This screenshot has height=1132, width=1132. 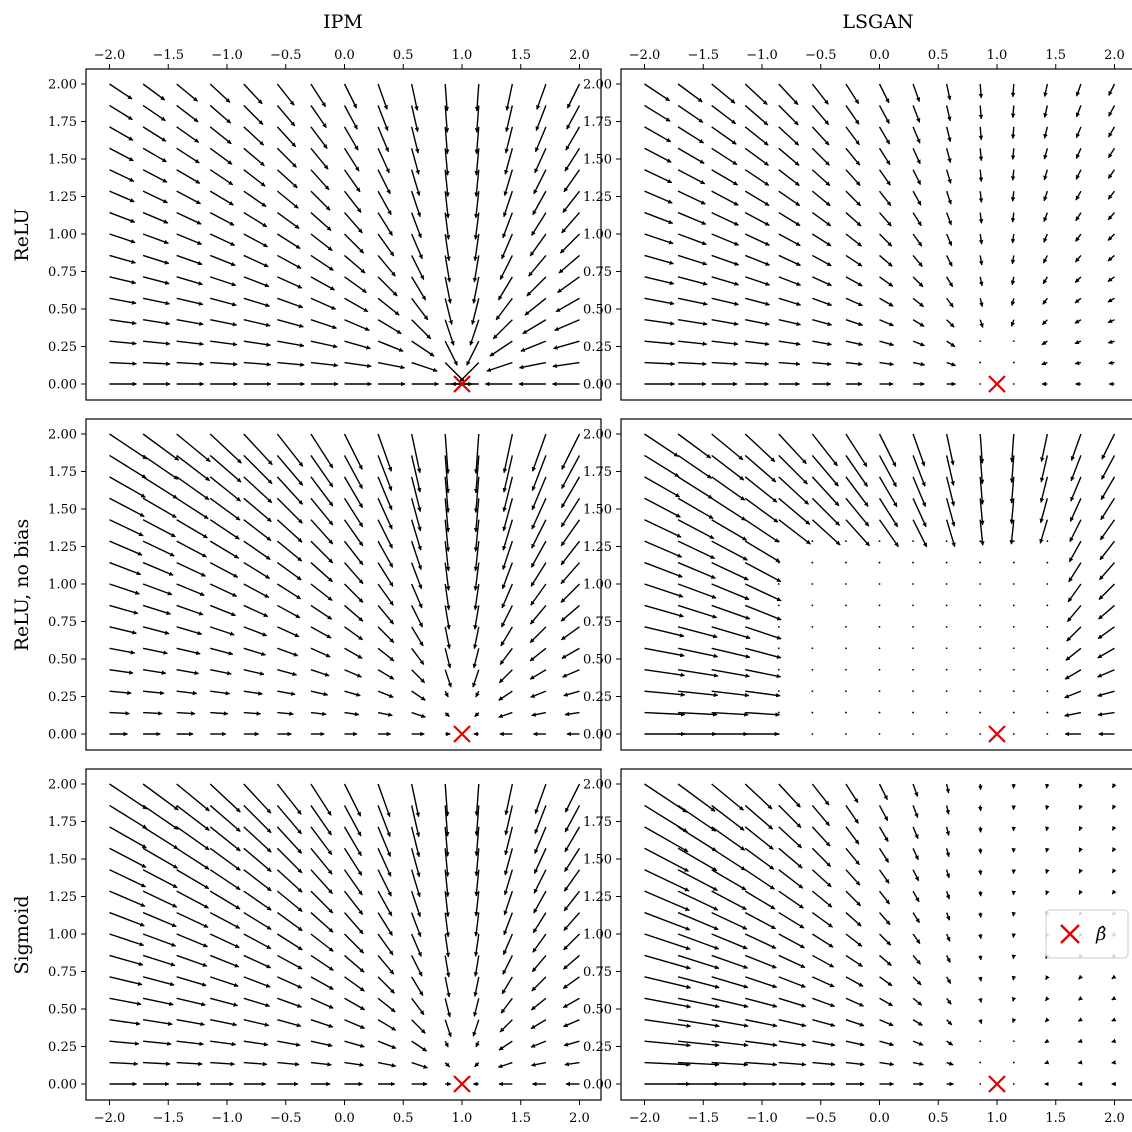 I want to click on y-tick-label: 1.50, so click(x=62, y=860).